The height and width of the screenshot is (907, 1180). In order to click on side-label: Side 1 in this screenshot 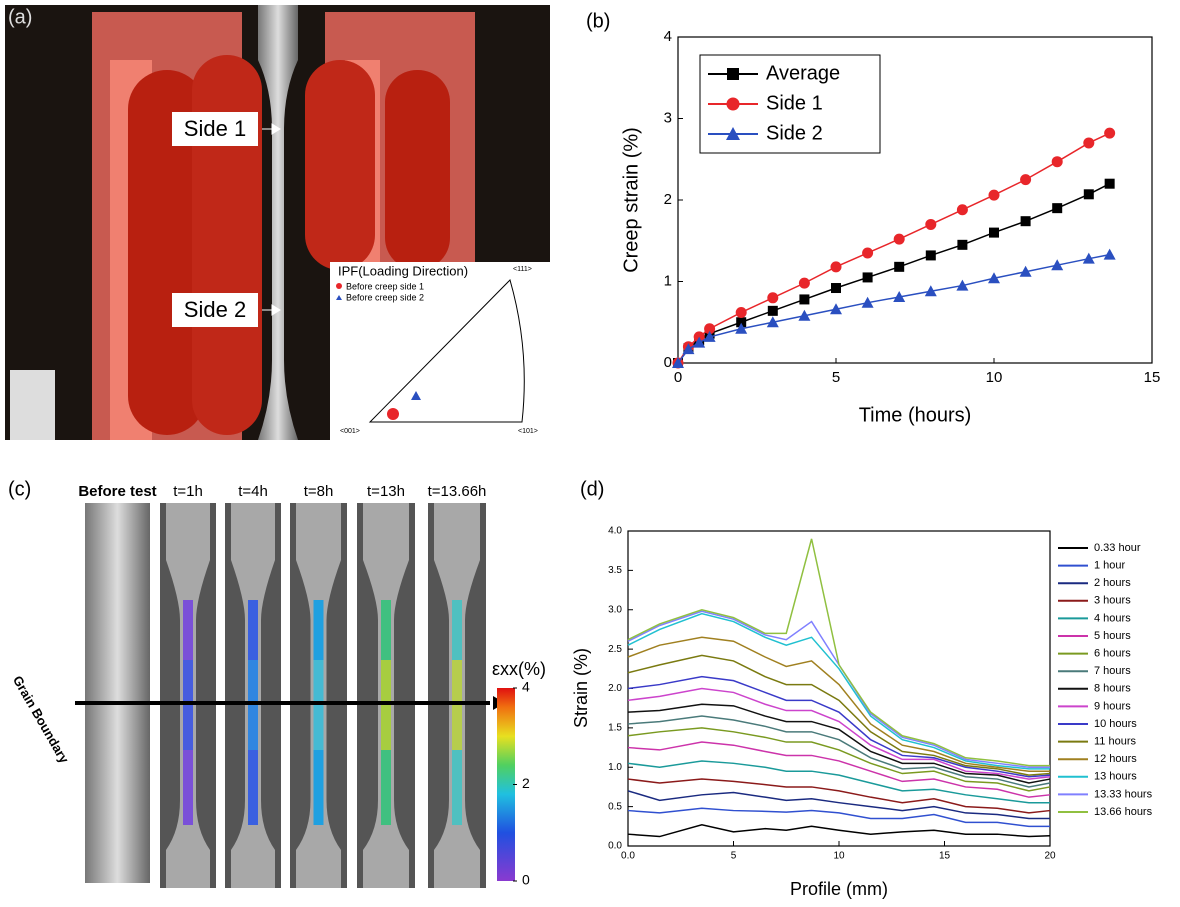, I will do `click(215, 128)`.